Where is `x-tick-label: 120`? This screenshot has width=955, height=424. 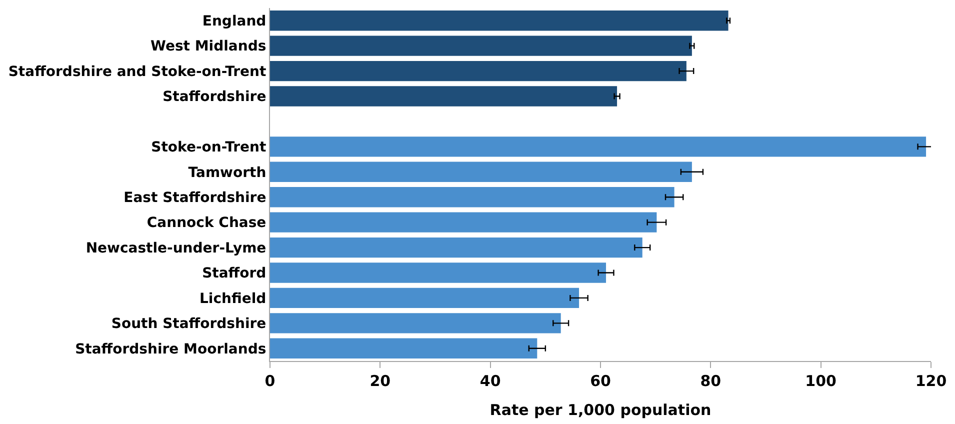
x-tick-label: 120 is located at coordinates (931, 381).